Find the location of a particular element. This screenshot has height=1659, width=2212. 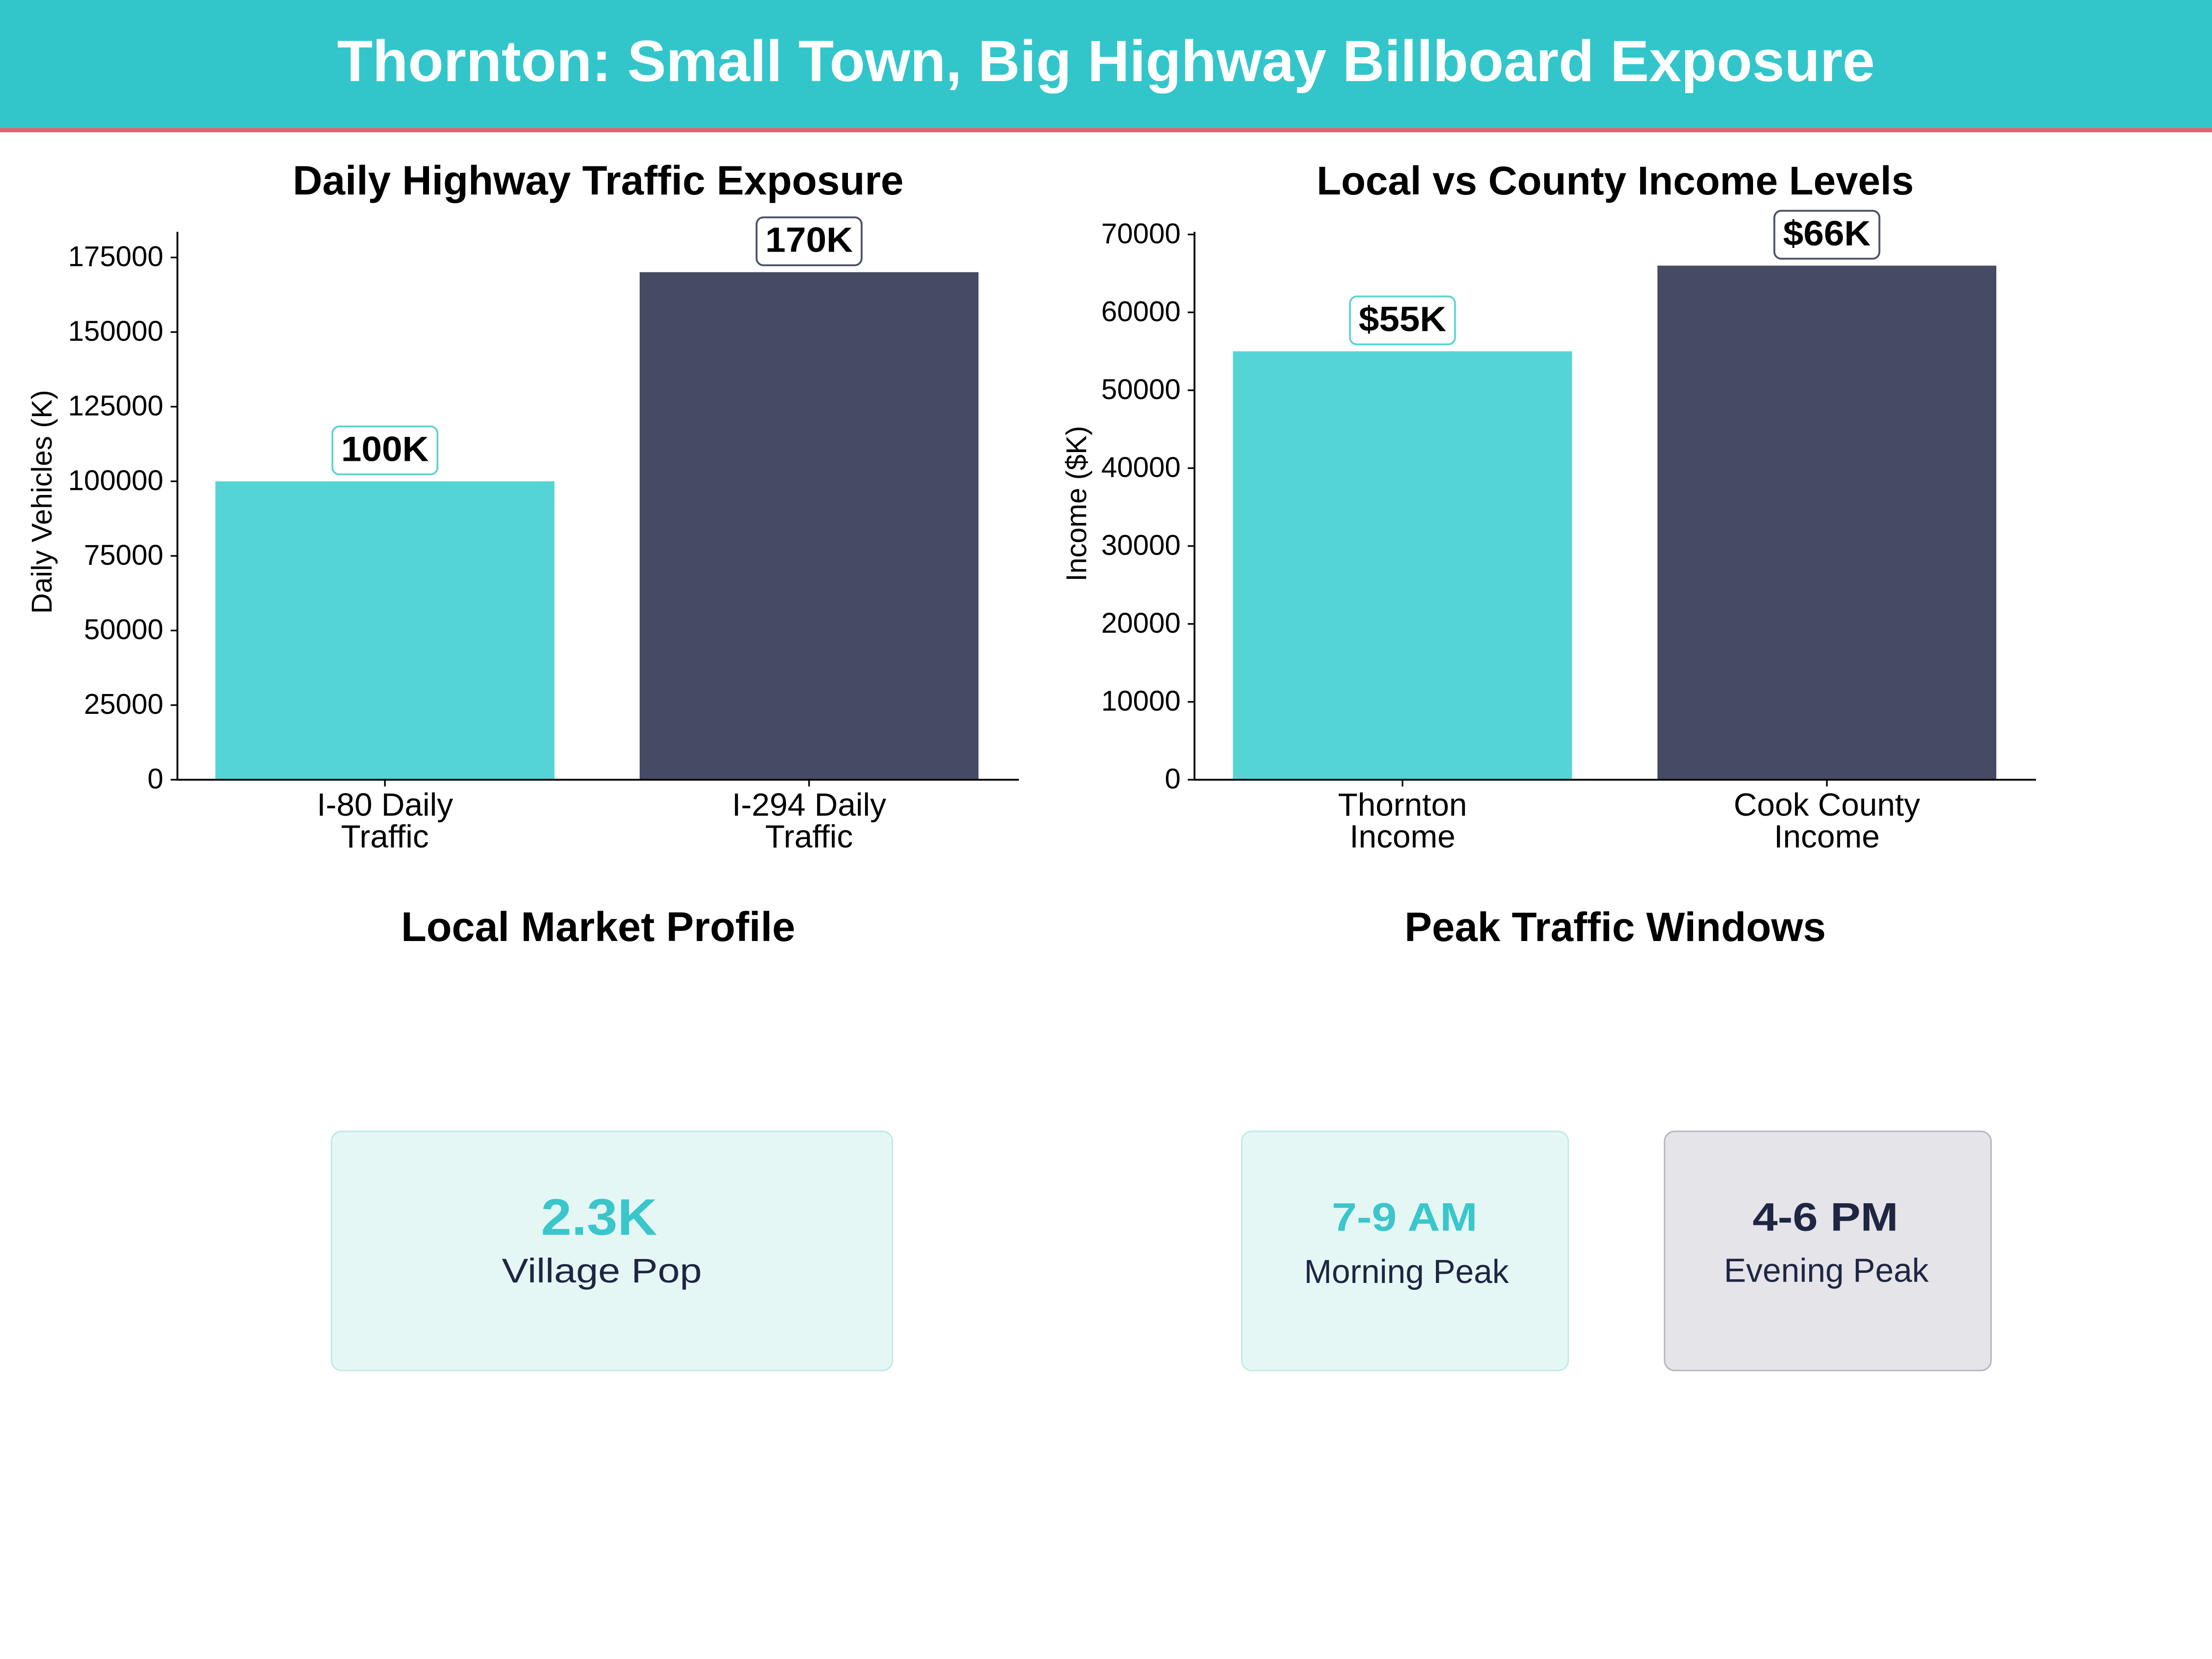

svg-text: Daily Vehicles (K) is located at coordinates (42, 502).